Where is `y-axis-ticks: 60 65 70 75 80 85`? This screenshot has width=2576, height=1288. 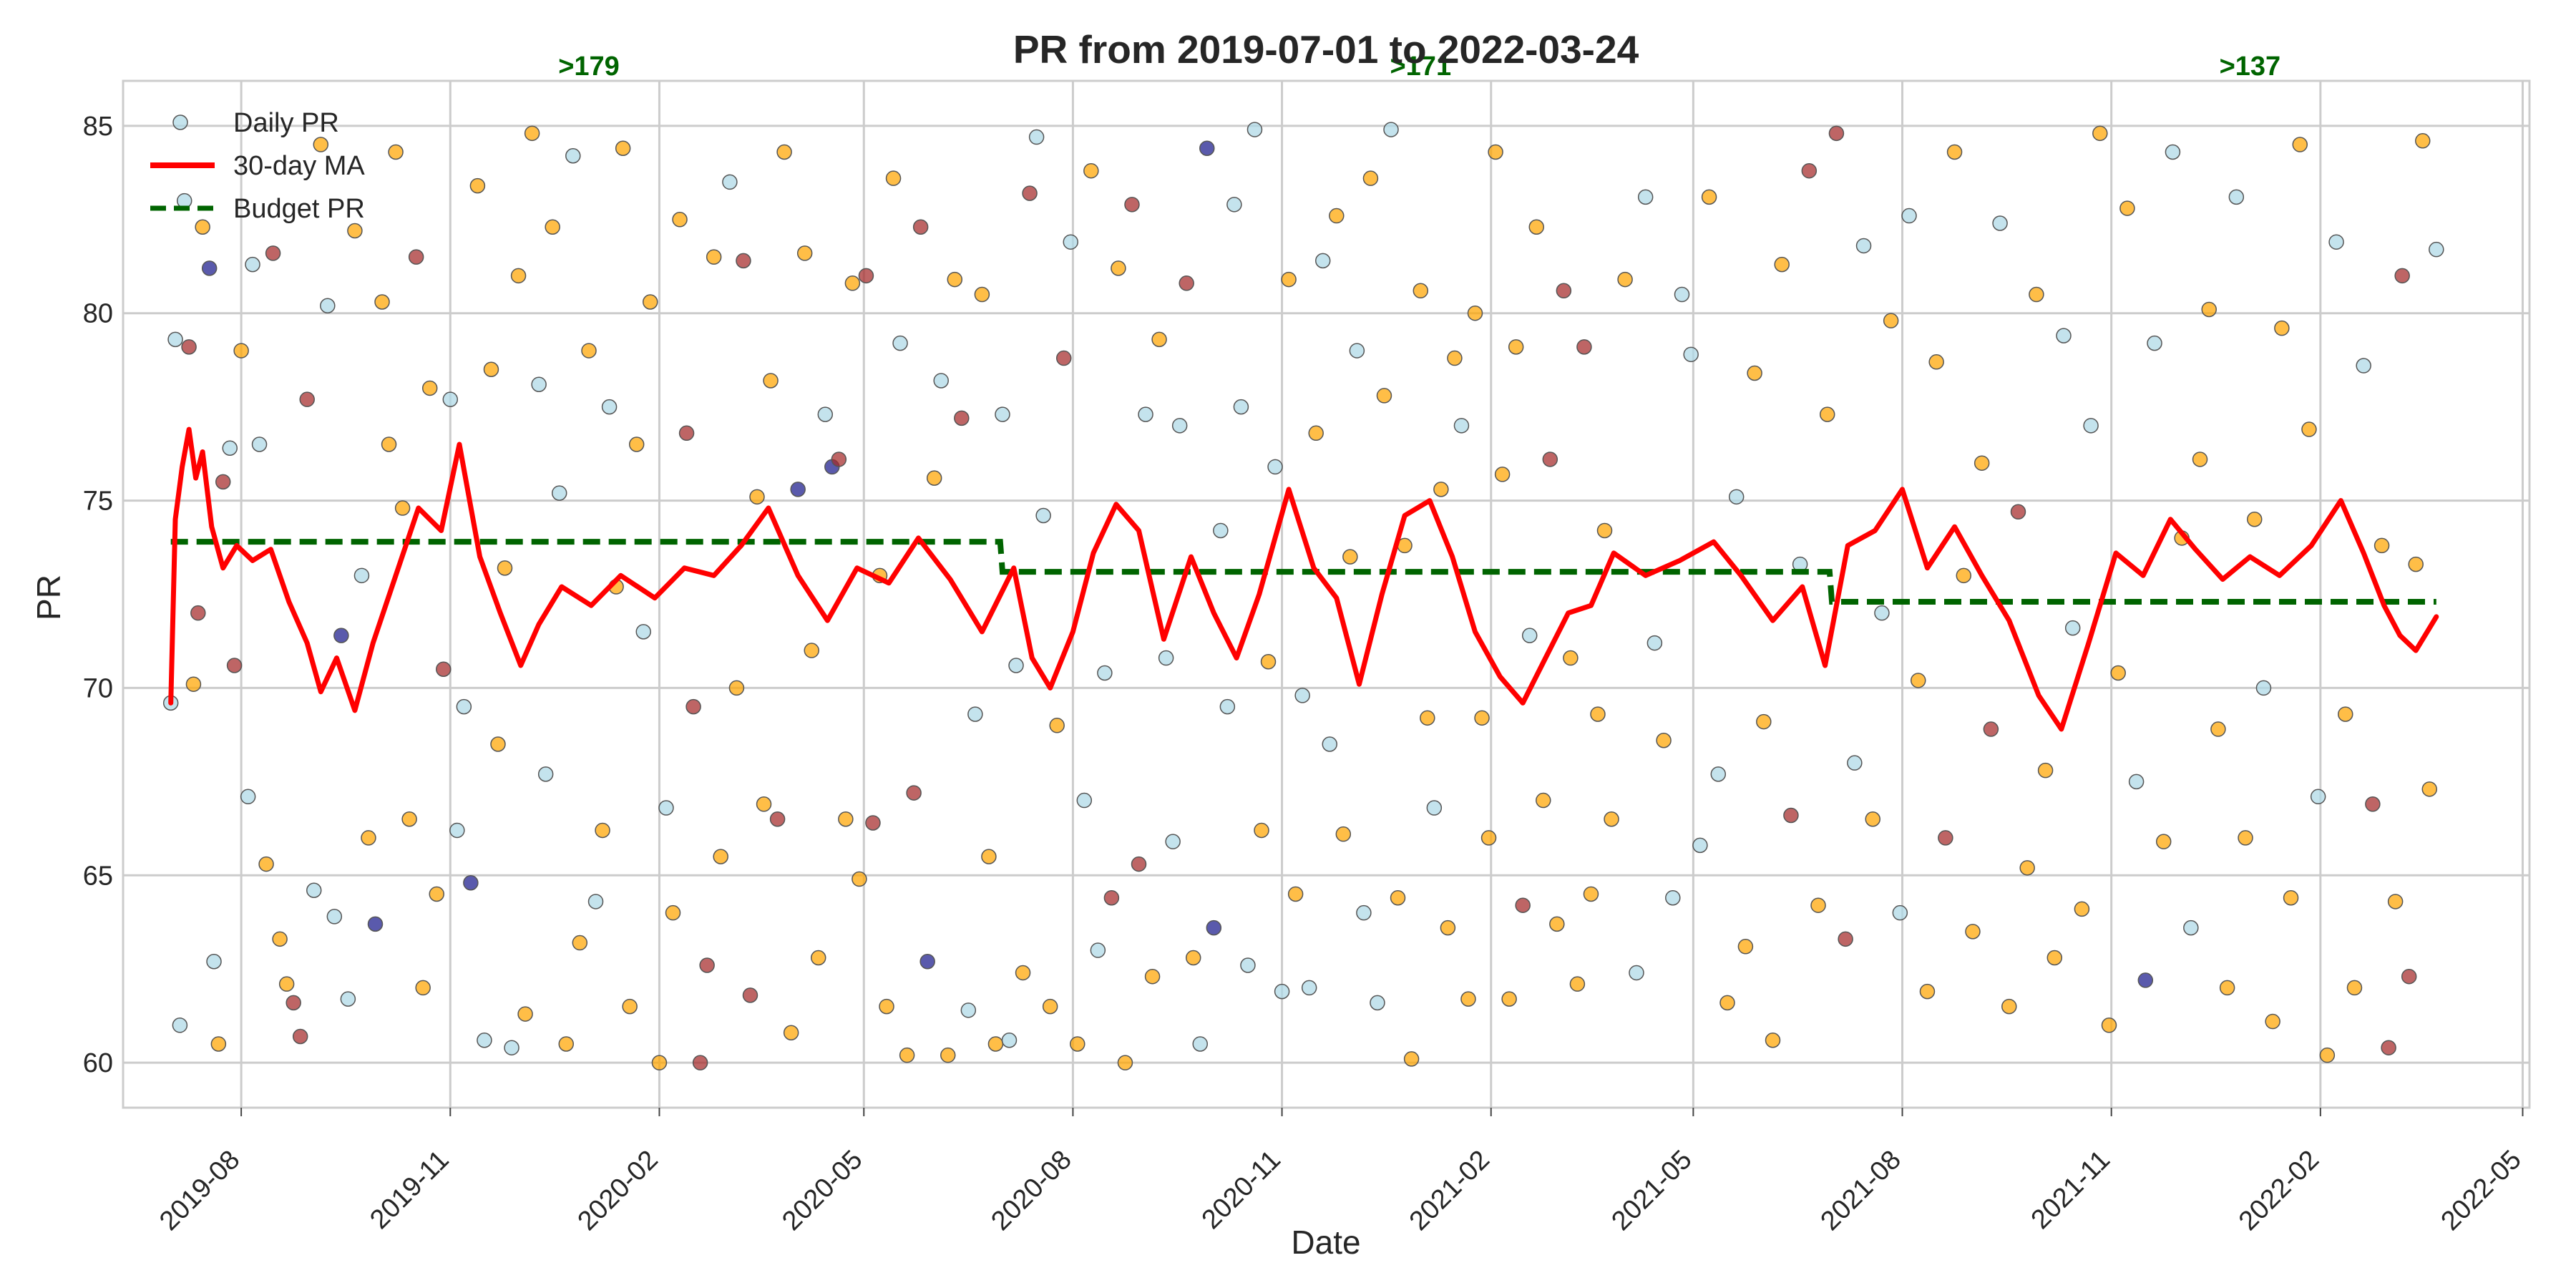
y-axis-ticks: 60 65 70 75 80 85 is located at coordinates (98, 595).